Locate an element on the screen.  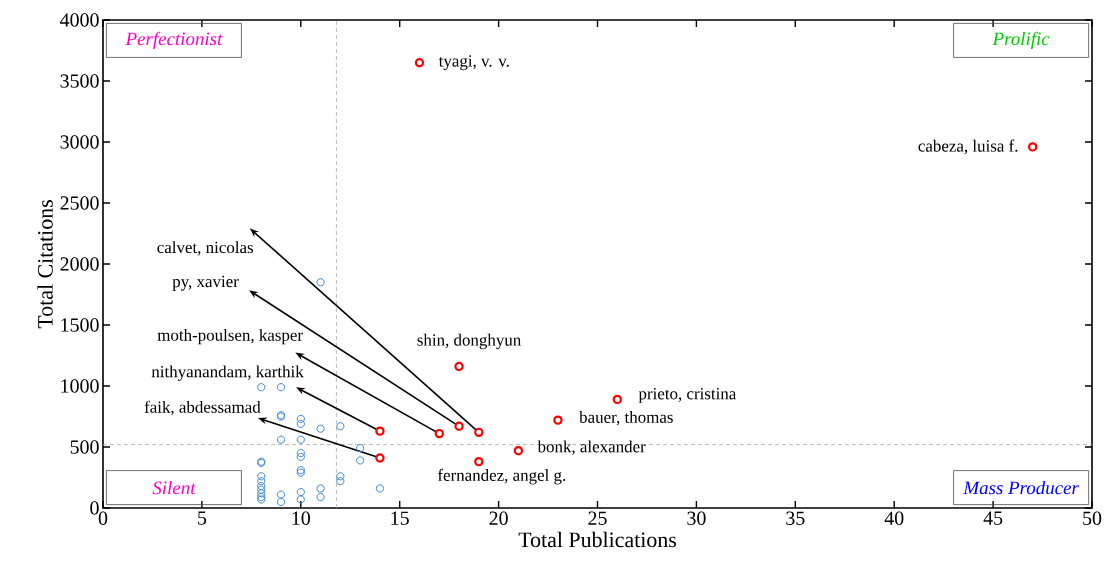
x-tick-label: 30 is located at coordinates (696, 518).